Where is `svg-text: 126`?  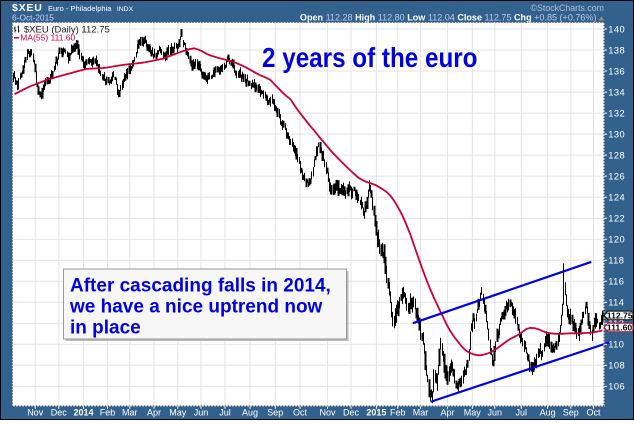
svg-text: 126 is located at coordinates (616, 176).